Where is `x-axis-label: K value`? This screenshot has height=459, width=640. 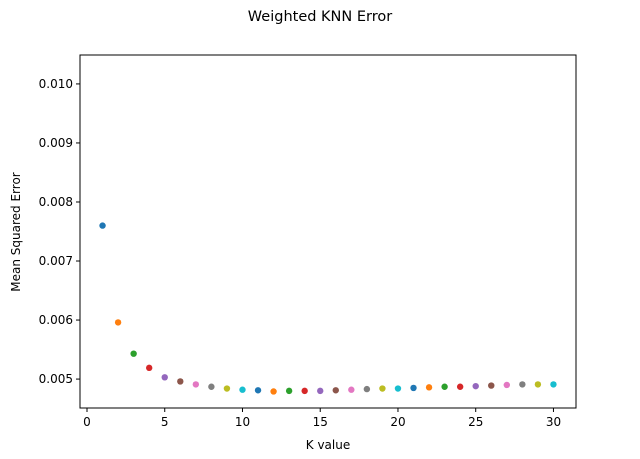
x-axis-label: K value is located at coordinates (328, 445).